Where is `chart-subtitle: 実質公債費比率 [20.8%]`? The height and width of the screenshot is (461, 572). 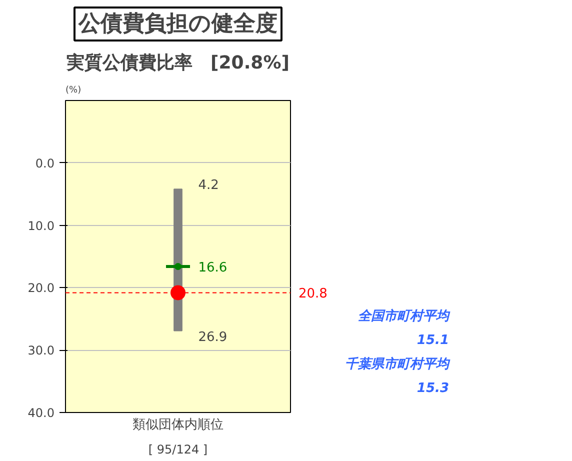 chart-subtitle: 実質公債費比率 [20.8%] is located at coordinates (178, 63).